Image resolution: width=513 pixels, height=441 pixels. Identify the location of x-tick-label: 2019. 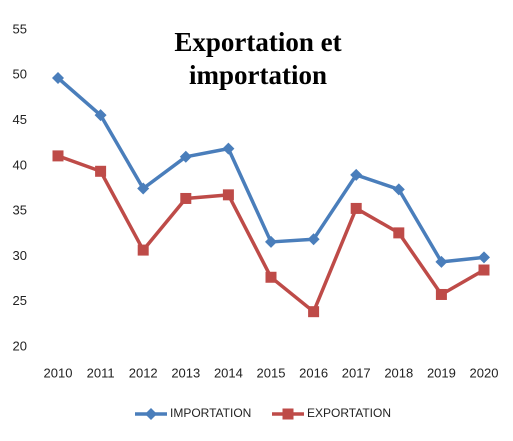
(441, 372).